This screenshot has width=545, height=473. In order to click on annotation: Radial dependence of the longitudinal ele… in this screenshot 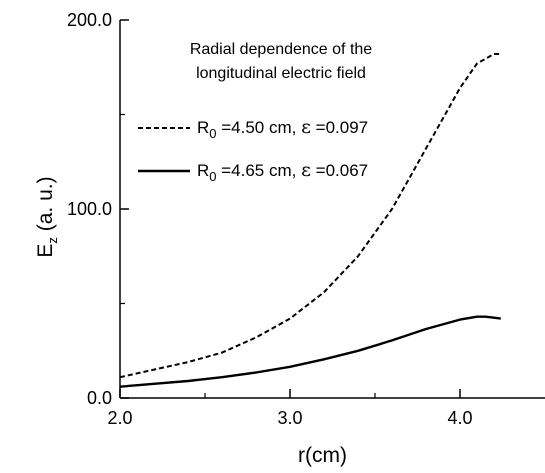, I will do `click(281, 61)`.